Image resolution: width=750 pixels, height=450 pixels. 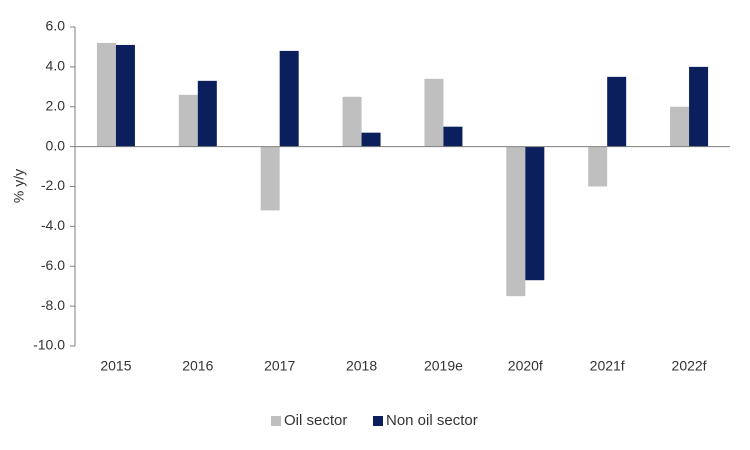 What do you see at coordinates (56, 145) in the screenshot?
I see `y-tick-label: 0.0` at bounding box center [56, 145].